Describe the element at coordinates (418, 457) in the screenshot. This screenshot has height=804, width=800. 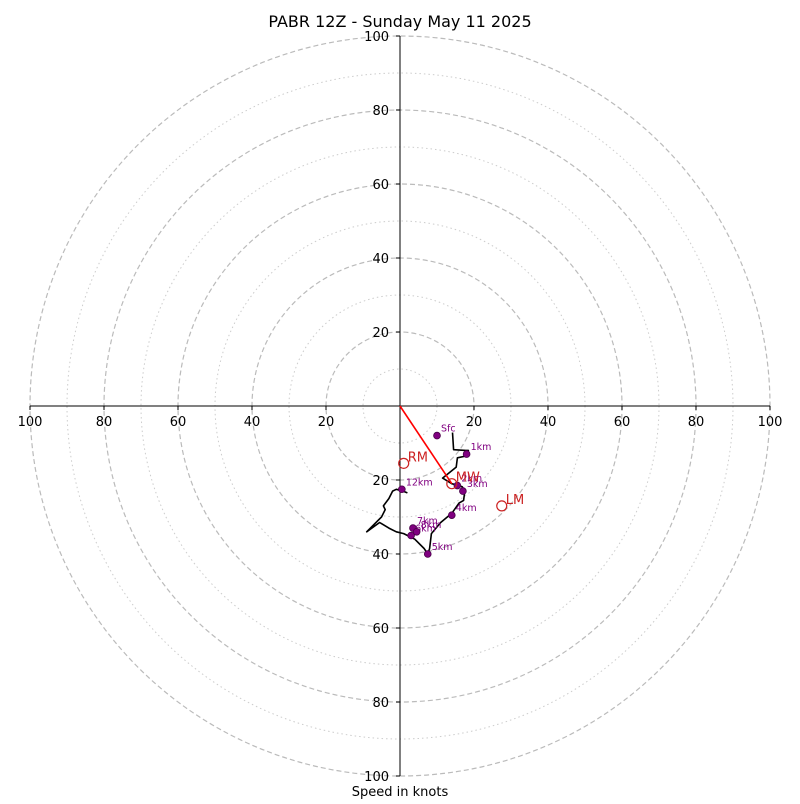
I see `storm-motion-label: RM` at that location.